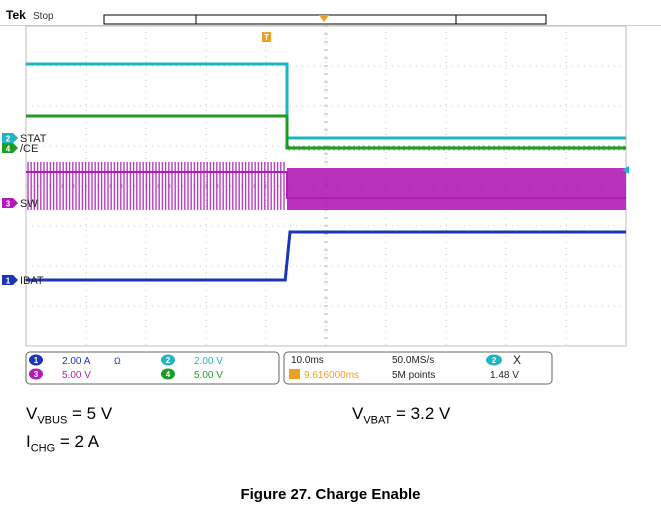 This screenshot has height=516, width=661. I want to click on trigger-channel-badge, so click(494, 360).